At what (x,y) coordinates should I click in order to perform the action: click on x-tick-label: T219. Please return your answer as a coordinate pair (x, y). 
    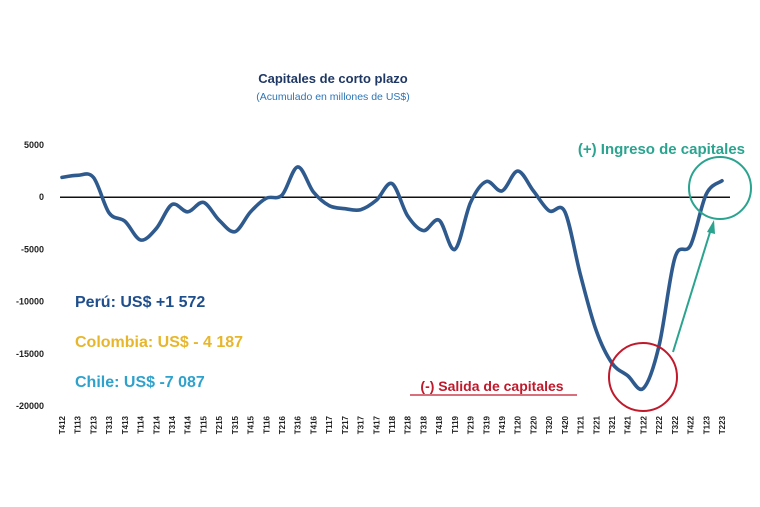
    Looking at the image, I should click on (471, 424).